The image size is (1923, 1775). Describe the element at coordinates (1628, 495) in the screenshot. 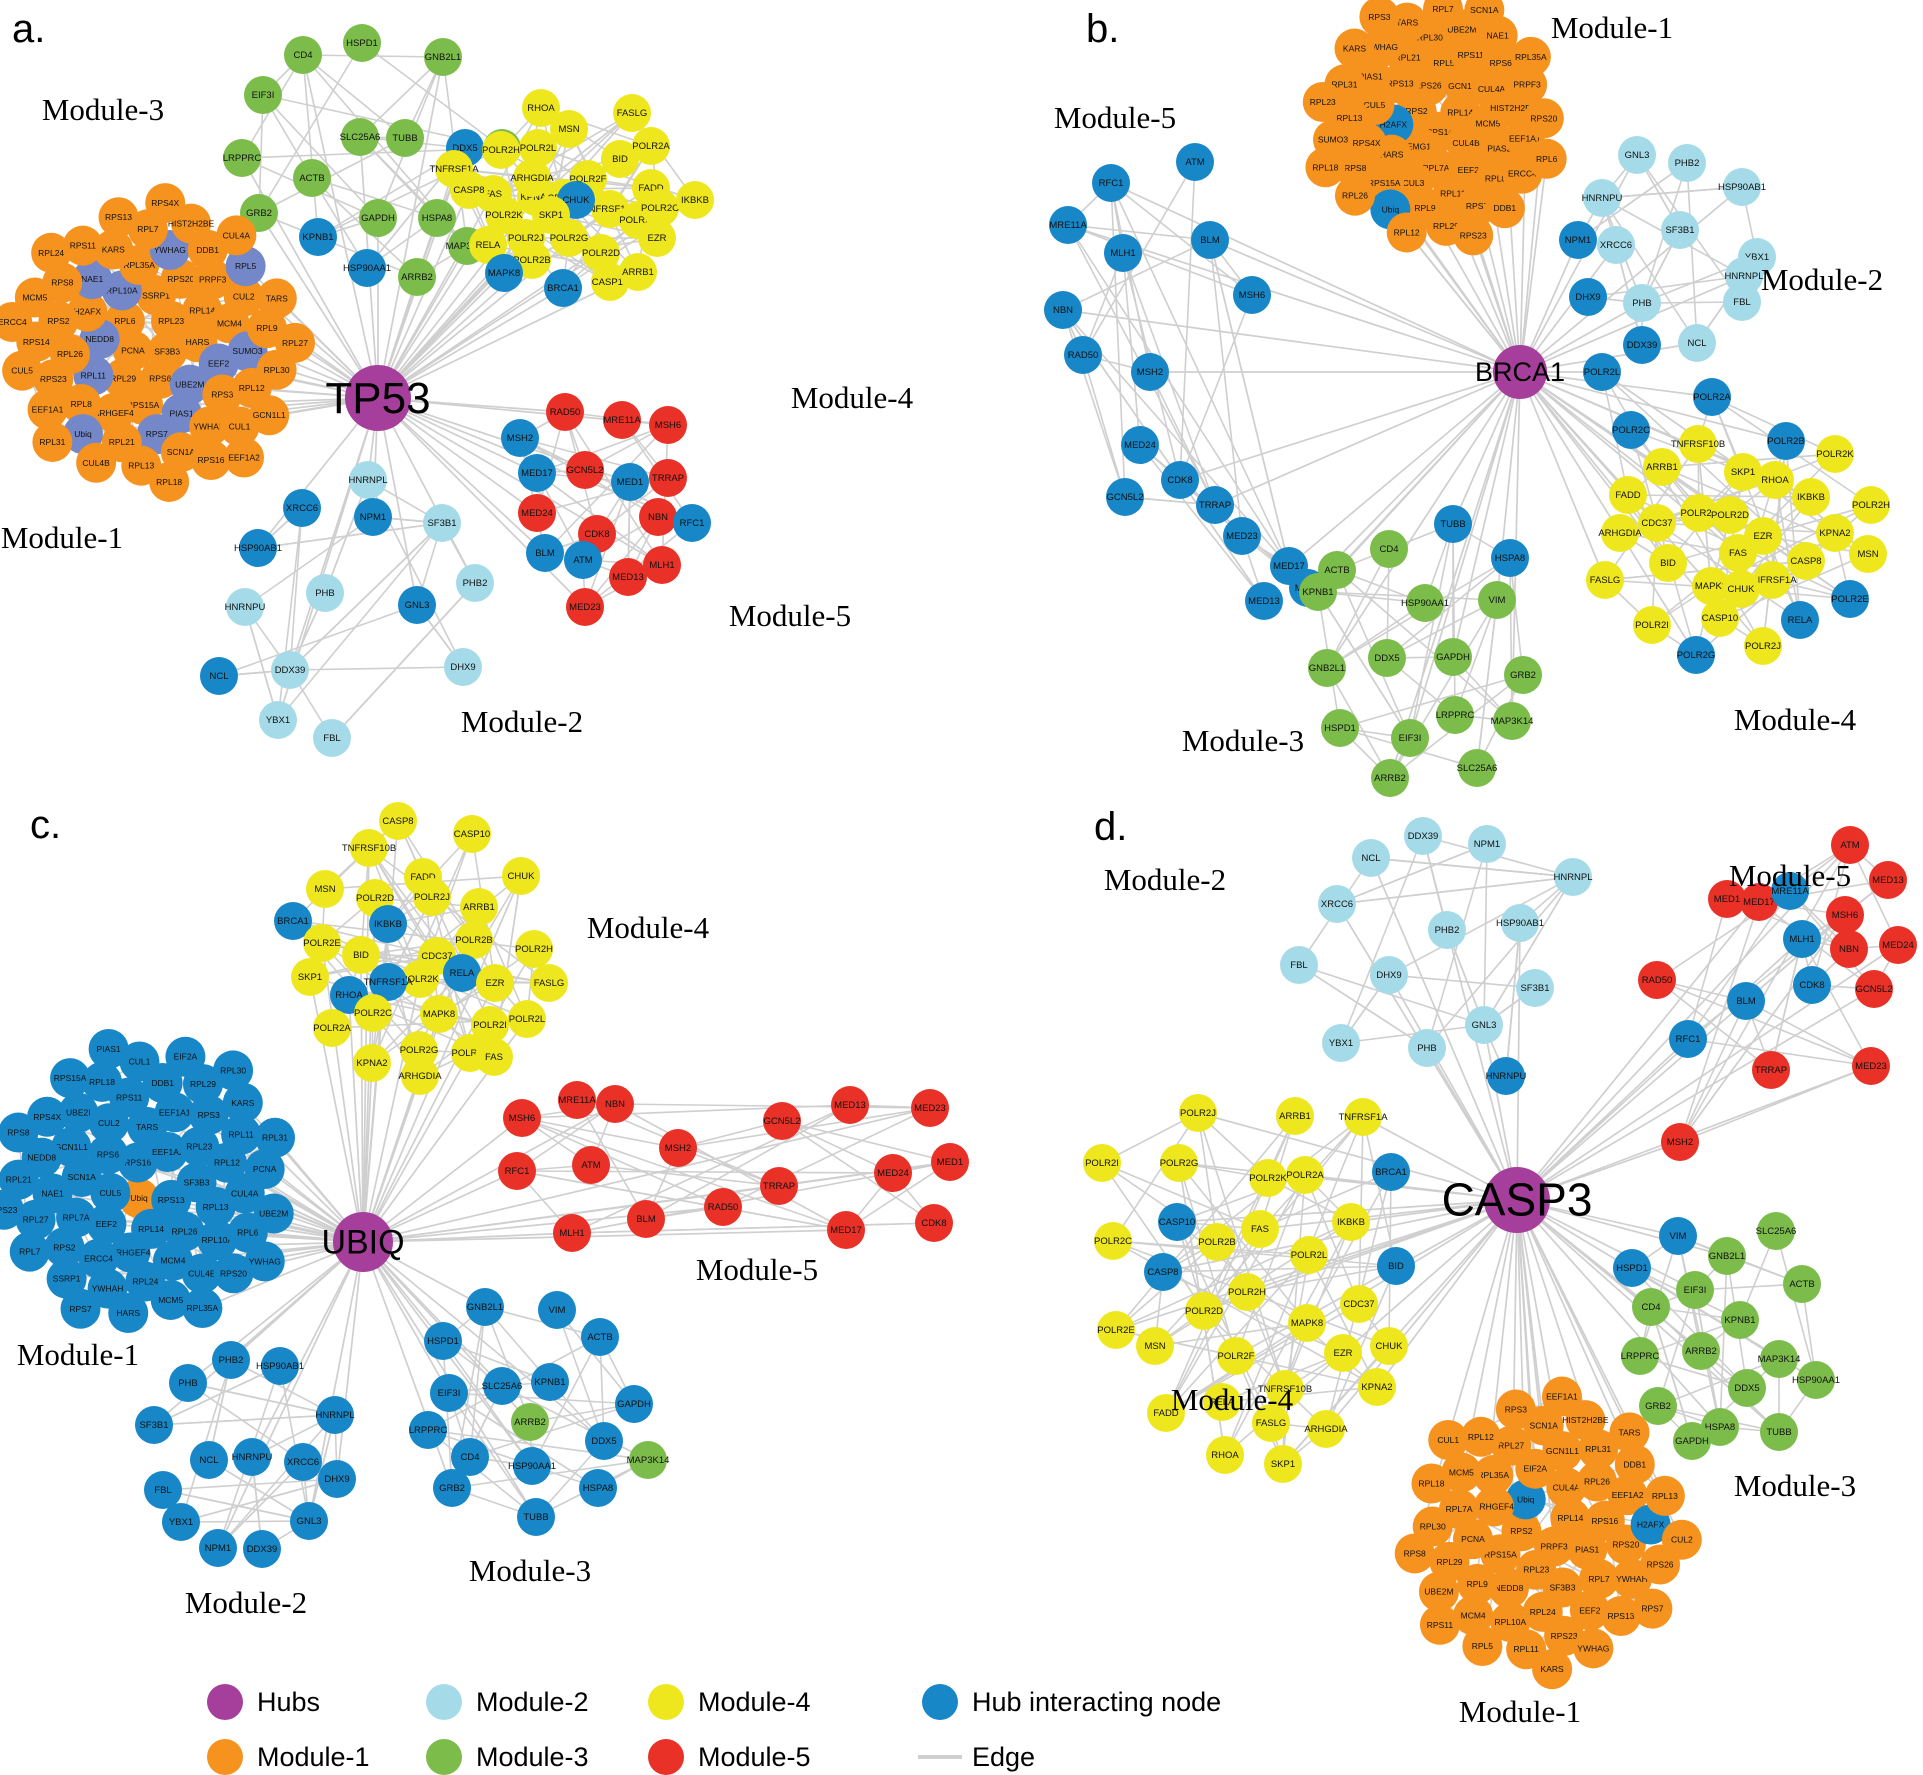

I see `node-FADD: FADD` at that location.